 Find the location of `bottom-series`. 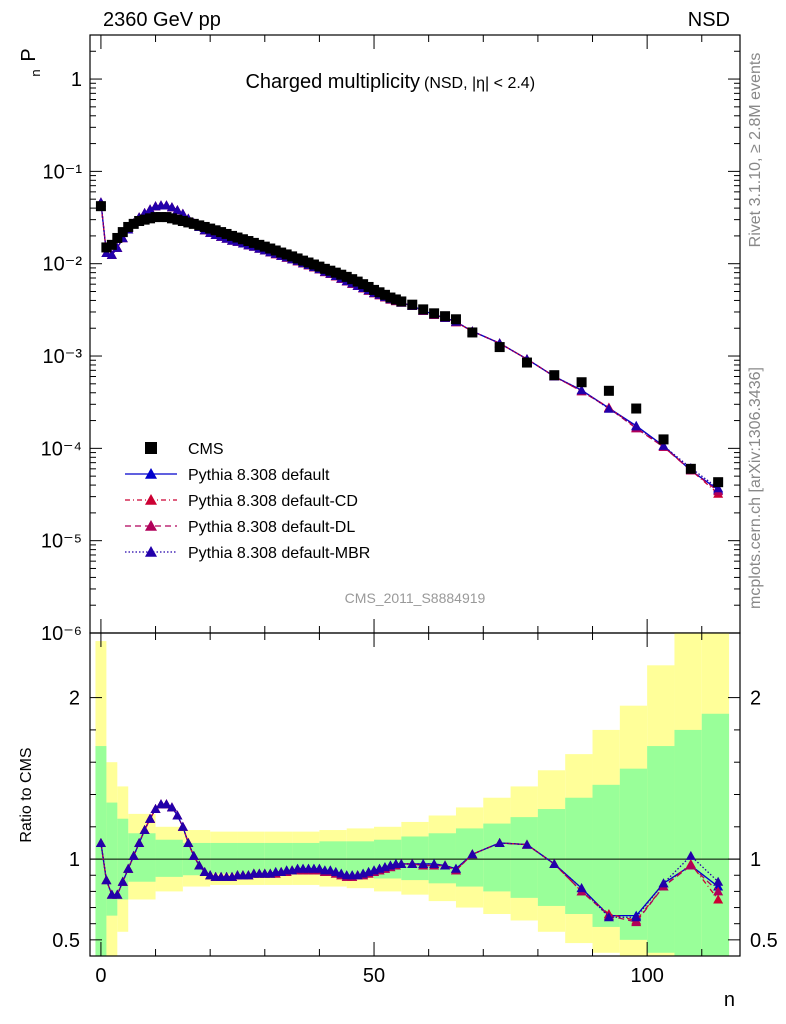

bottom-series is located at coordinates (409, 863).